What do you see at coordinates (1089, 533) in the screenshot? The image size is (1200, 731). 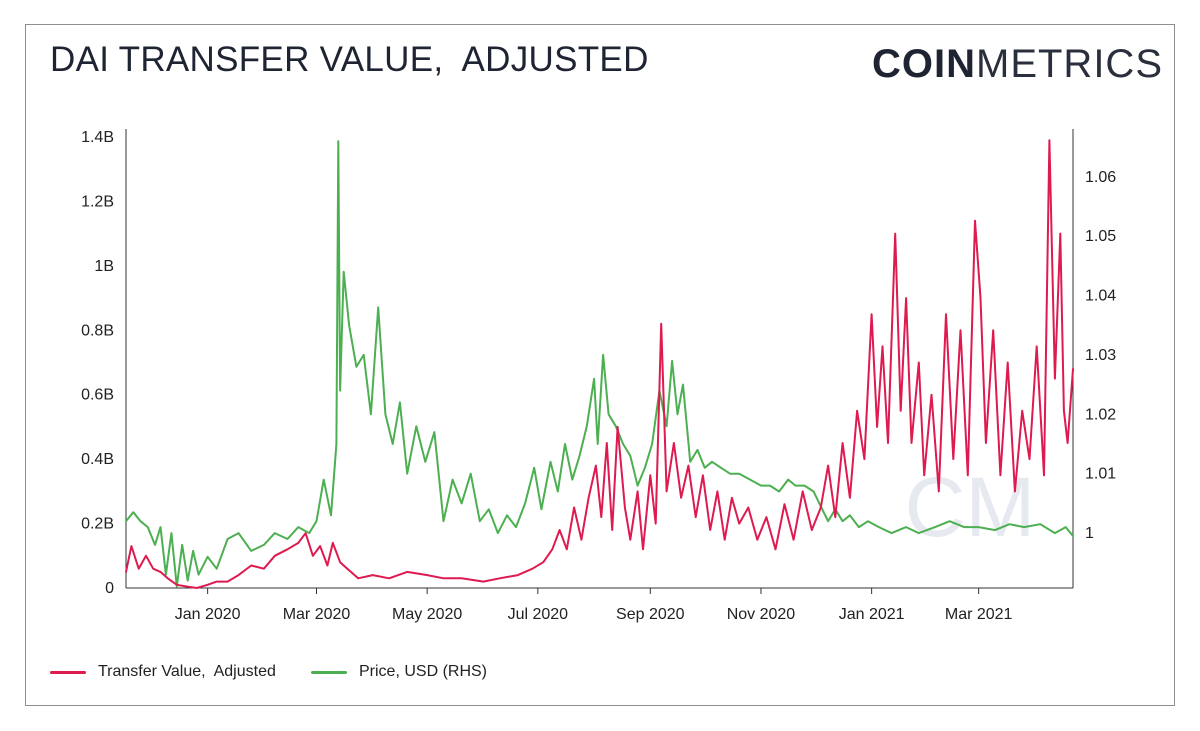 I see `right-tick-label: 1` at bounding box center [1089, 533].